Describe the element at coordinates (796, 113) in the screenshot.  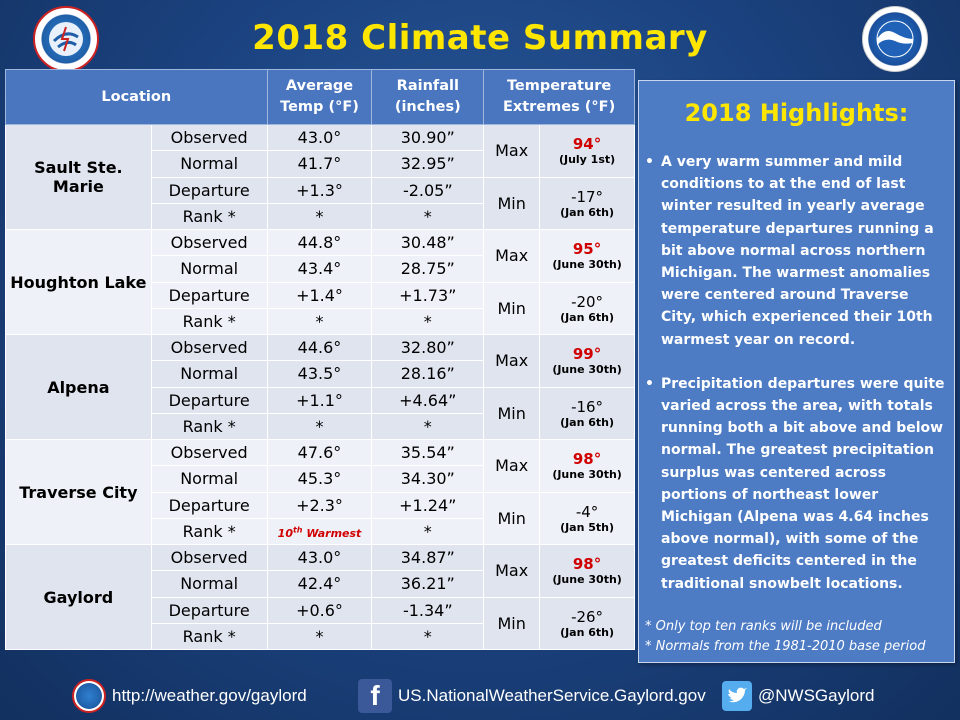
I see `highlights-title: 2018 Highlights:` at that location.